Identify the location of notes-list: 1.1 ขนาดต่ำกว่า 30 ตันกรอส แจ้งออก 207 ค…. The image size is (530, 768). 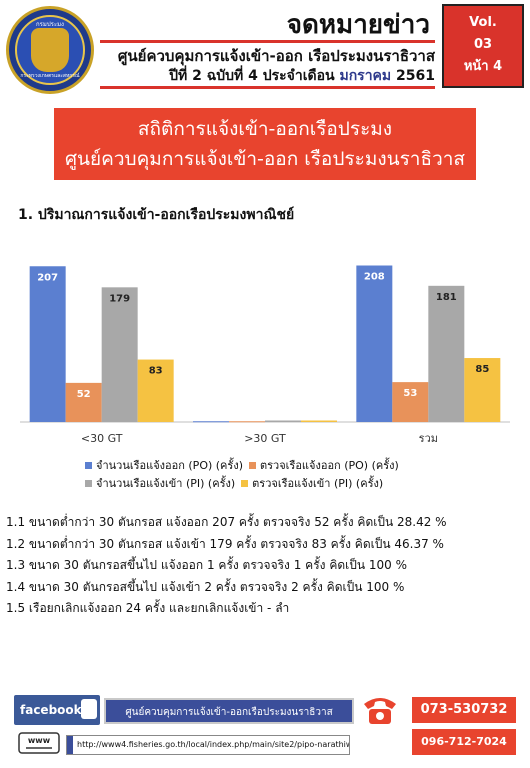
(226, 566).